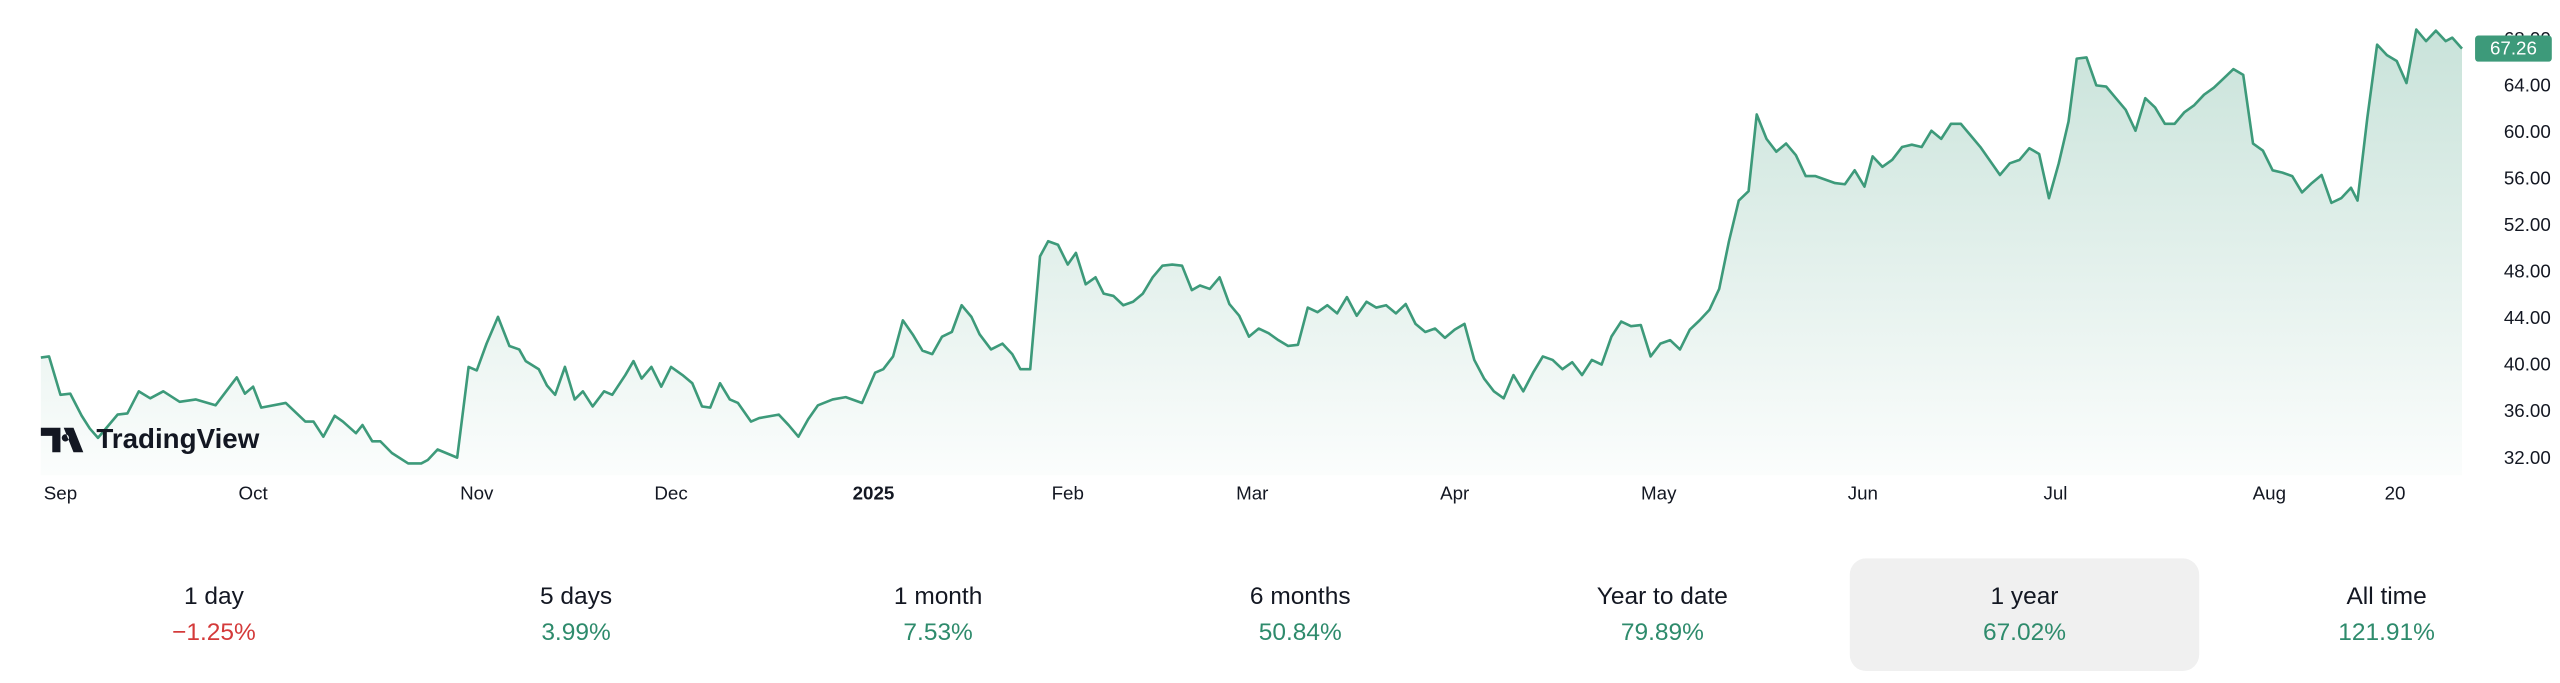 The width and height of the screenshot is (2560, 683). What do you see at coordinates (60, 493) in the screenshot?
I see `x-tick-label: Sep` at bounding box center [60, 493].